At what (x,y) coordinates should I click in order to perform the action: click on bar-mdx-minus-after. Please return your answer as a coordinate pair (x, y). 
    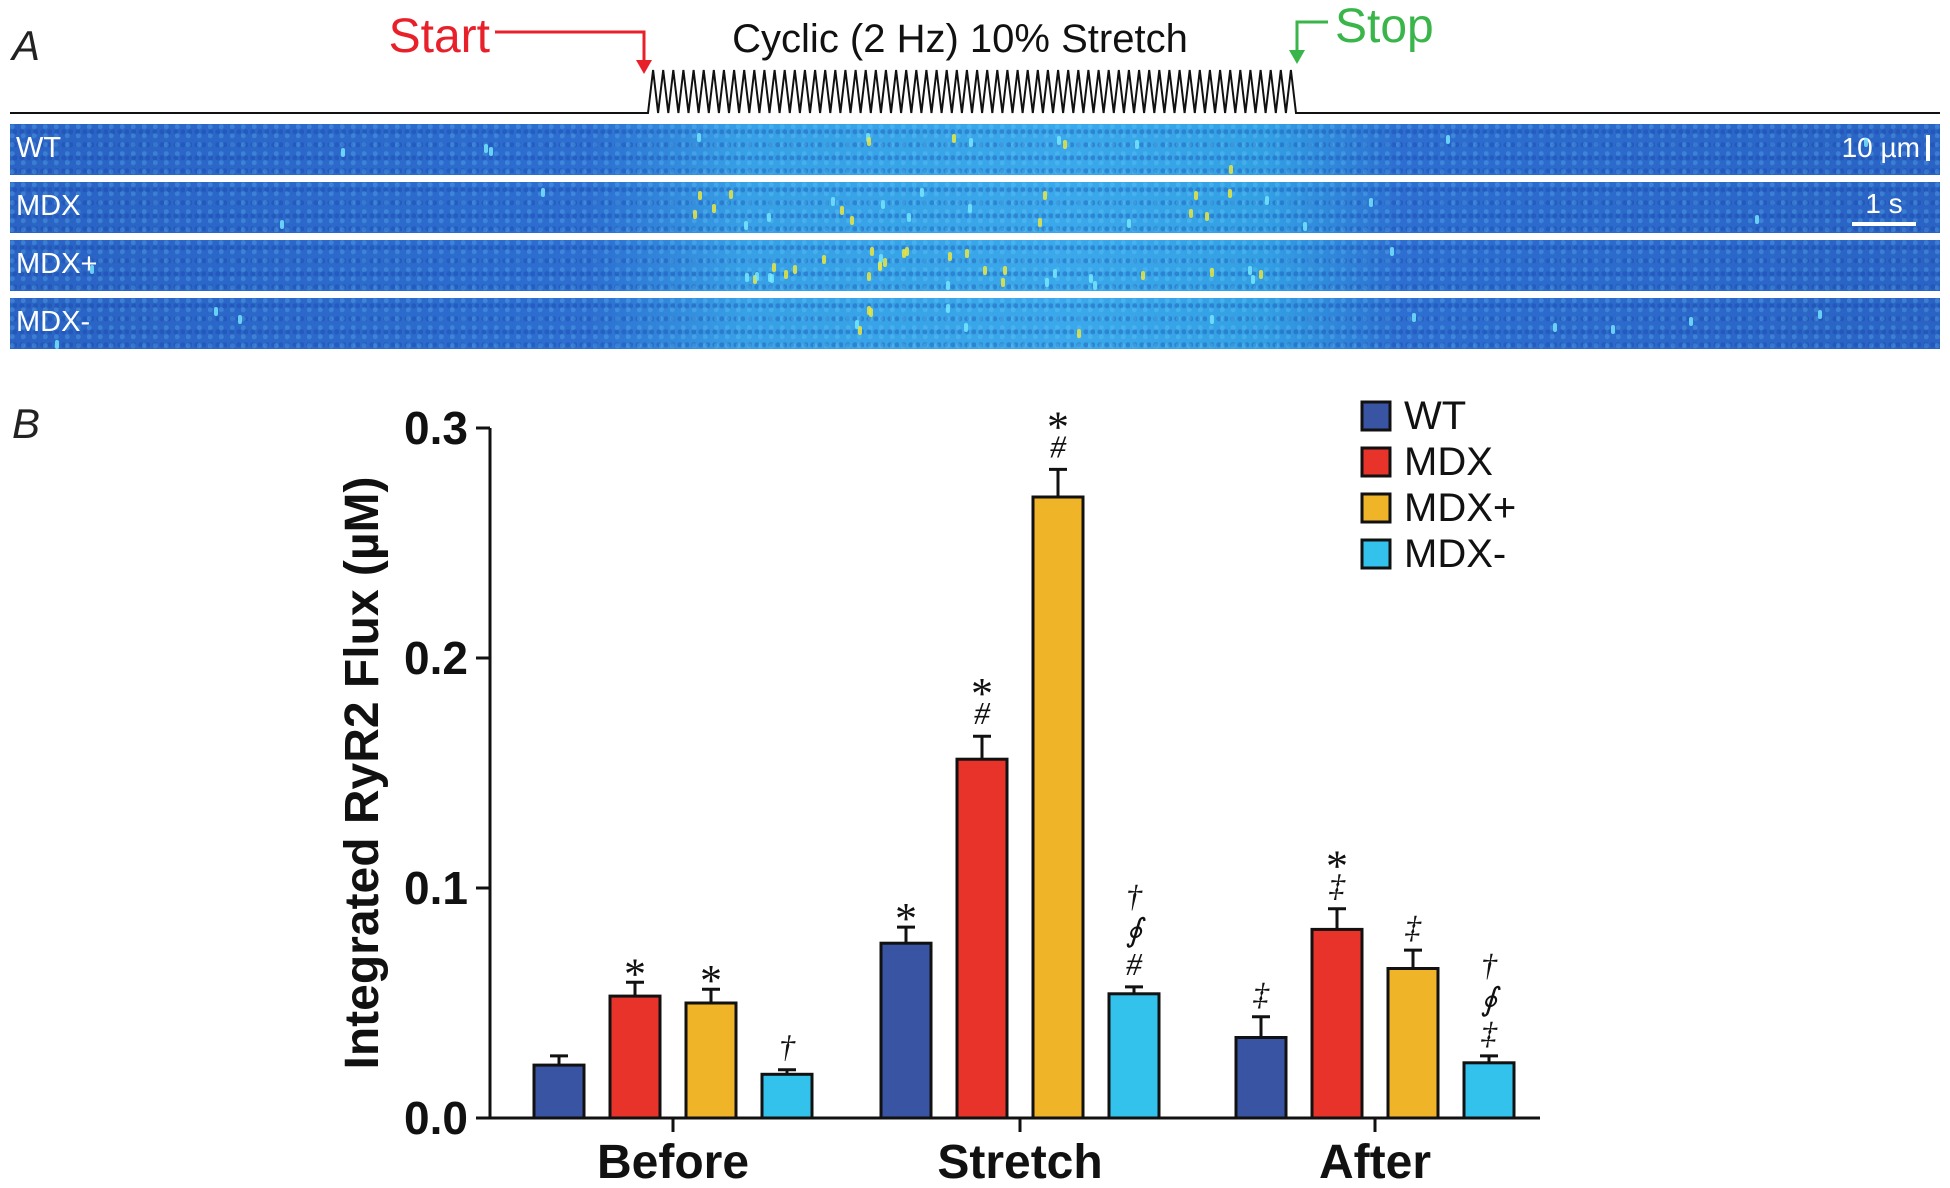
    Looking at the image, I should click on (1489, 1090).